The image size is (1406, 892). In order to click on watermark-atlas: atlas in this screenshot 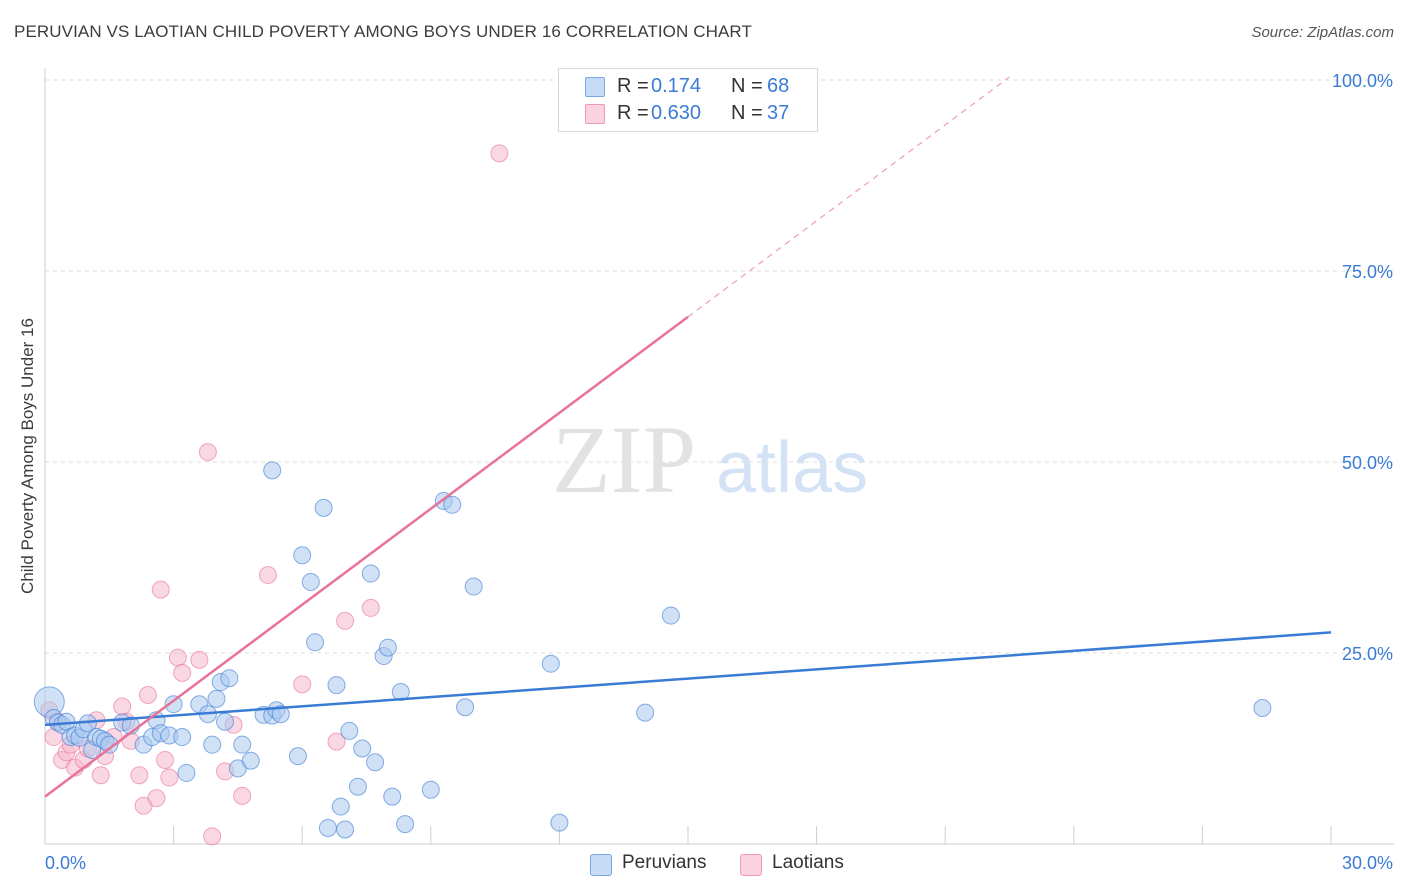, I will do `click(792, 468)`.